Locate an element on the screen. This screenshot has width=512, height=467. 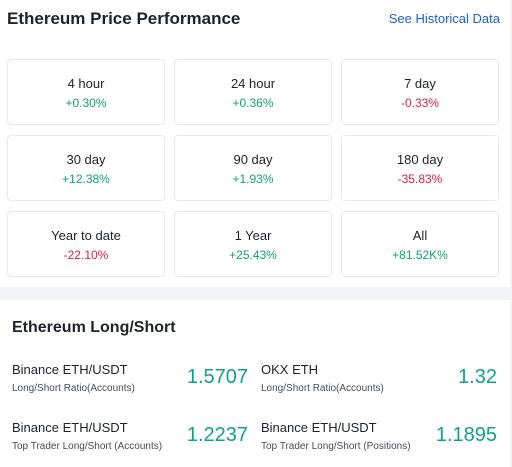
ratio-item: OKX ETH Long/Short Ratio(Accounts) 1.32 is located at coordinates (379, 382).